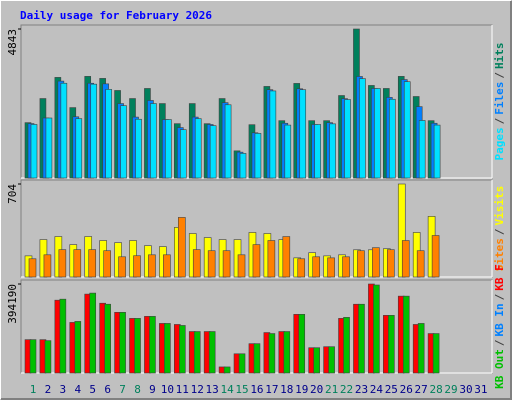 Image resolution: width=512 pixels, height=400 pixels. What do you see at coordinates (499, 206) in the screenshot?
I see `legend-entry: Visits` at bounding box center [499, 206].